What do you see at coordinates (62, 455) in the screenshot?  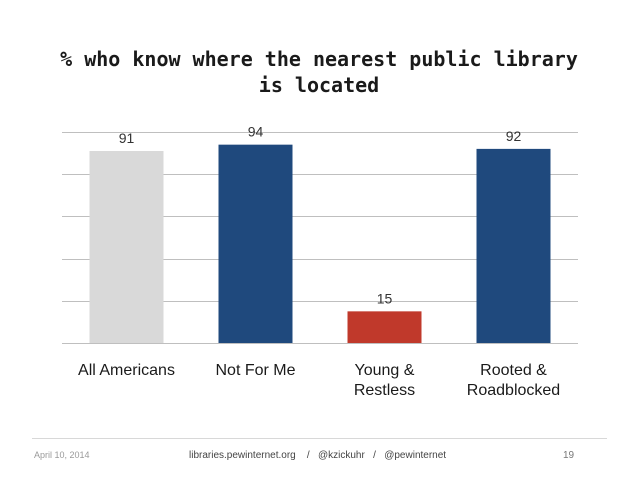 I see `footer-date: April 10, 2014` at bounding box center [62, 455].